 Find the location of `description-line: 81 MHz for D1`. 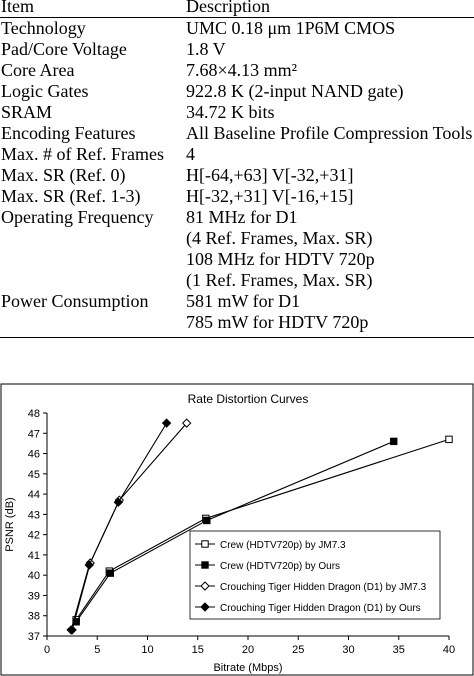

description-line: 81 MHz for D1 is located at coordinates (242, 217).